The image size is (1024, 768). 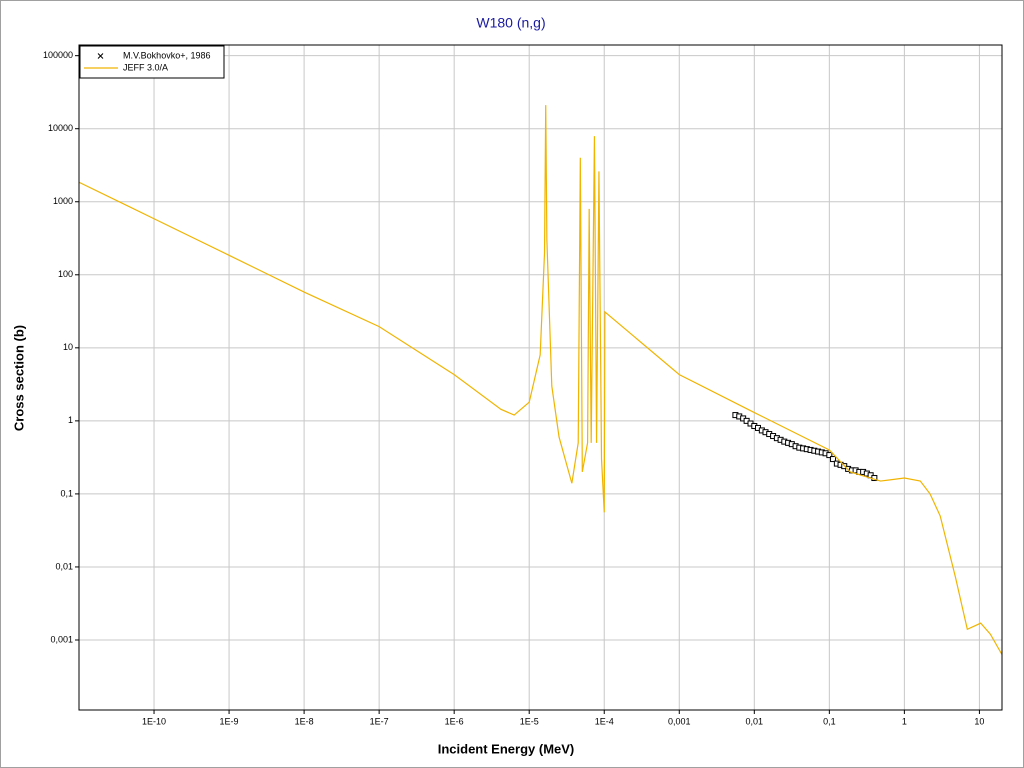 I want to click on x-tick-label: 1, so click(x=904, y=721).